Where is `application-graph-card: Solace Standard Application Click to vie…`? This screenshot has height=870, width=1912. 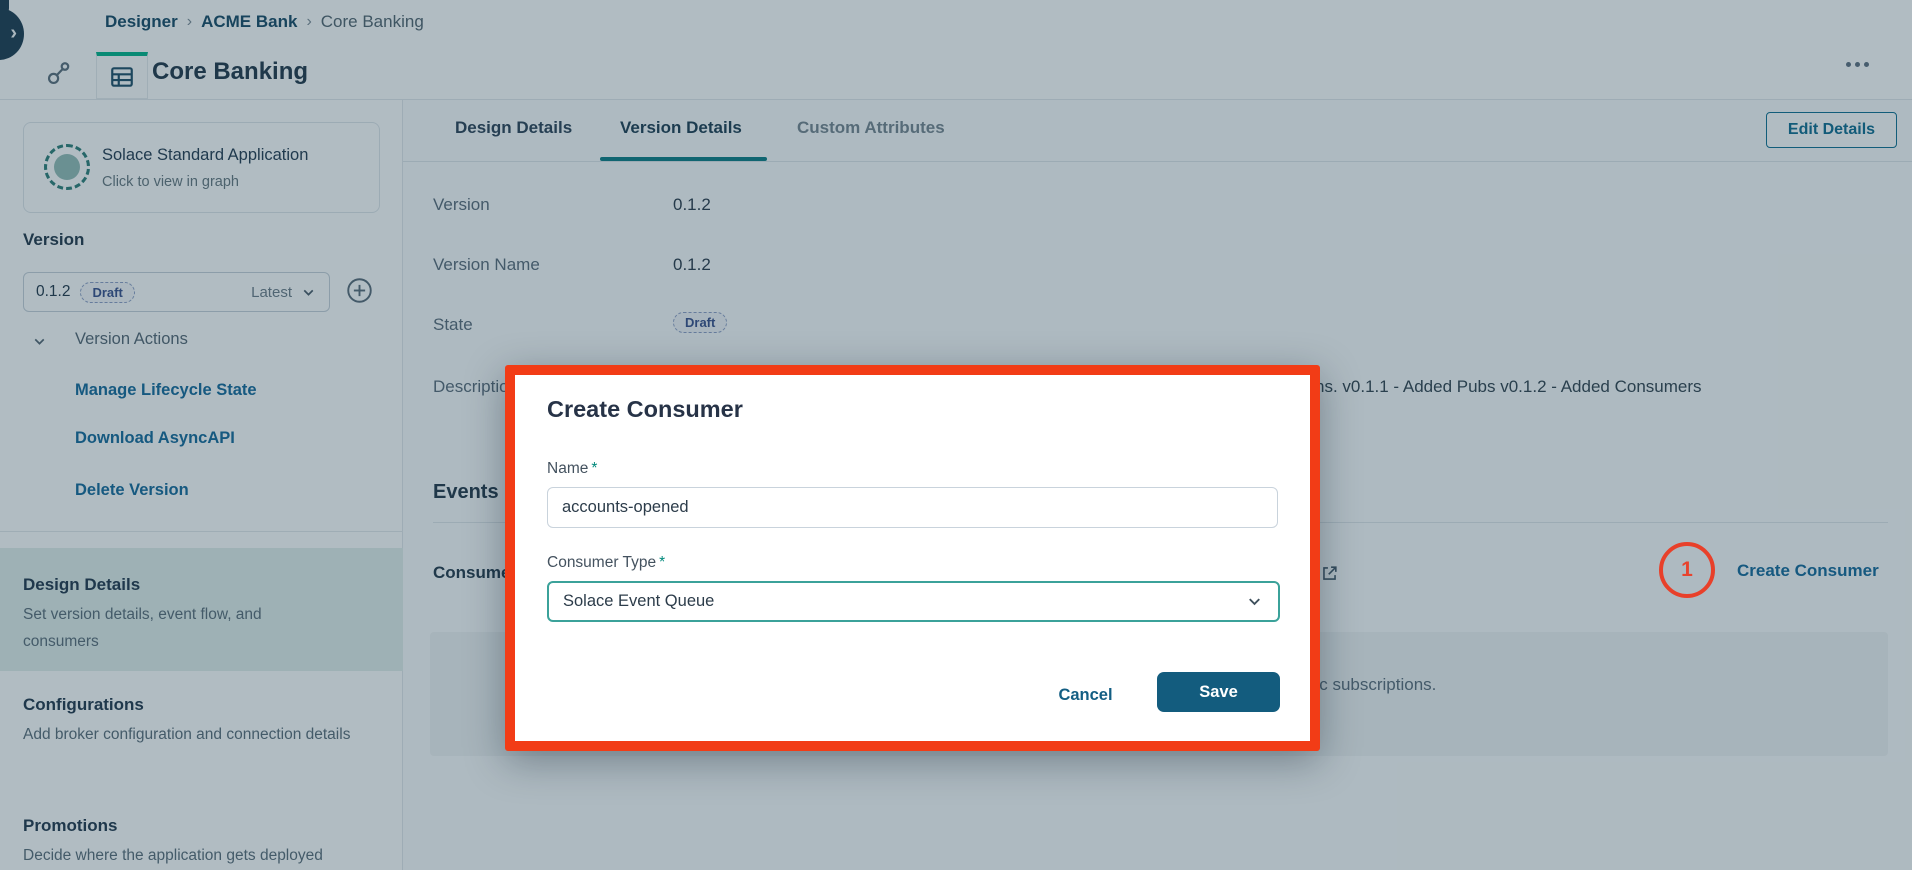
application-graph-card: Solace Standard Application Click to vie… is located at coordinates (201, 167).